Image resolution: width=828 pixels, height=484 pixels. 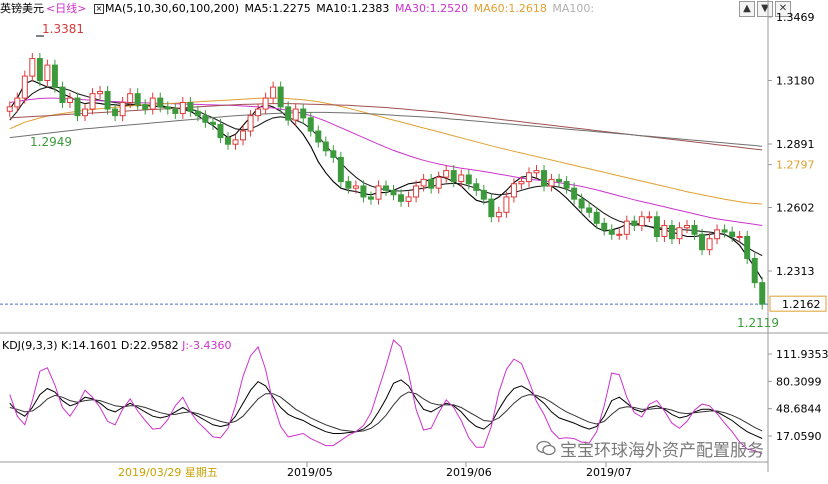 I want to click on price-tick-label: 1.2313, so click(x=795, y=271).